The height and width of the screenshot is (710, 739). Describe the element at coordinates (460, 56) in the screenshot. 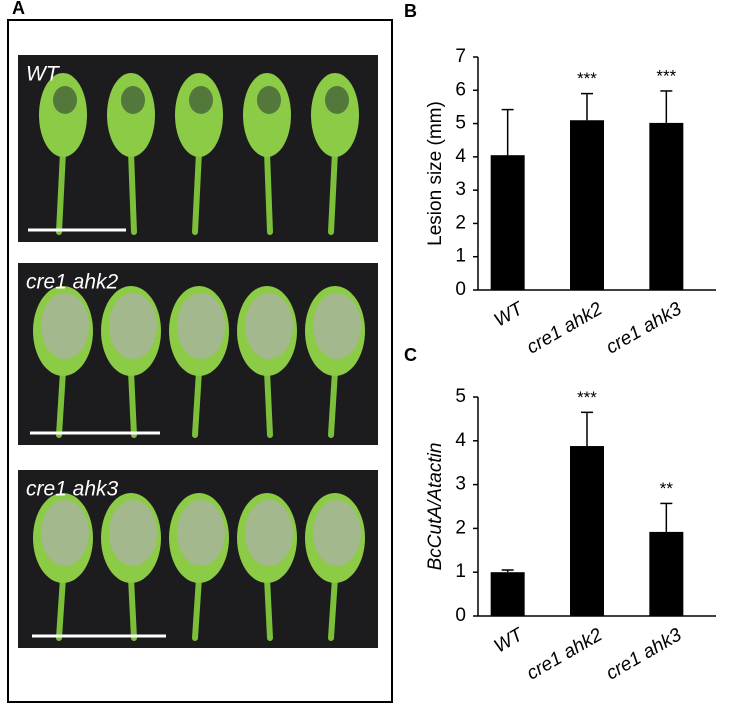

I see `y-tick-label: 7` at that location.